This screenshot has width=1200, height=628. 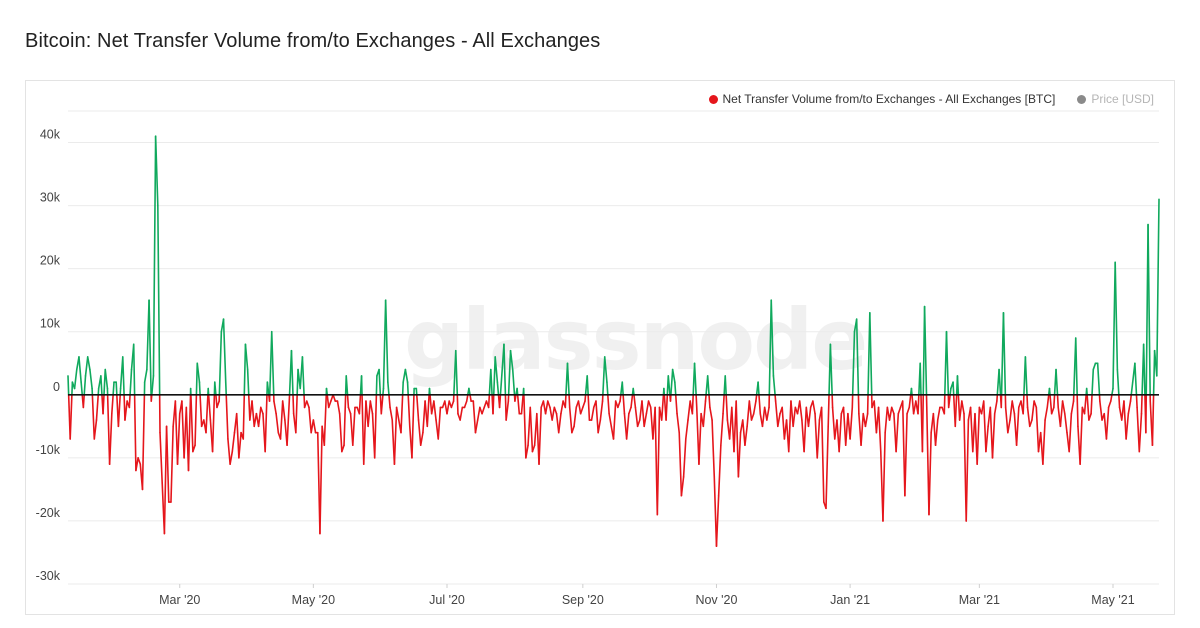 I want to click on legend-item-price: Price [USD], so click(x=1115, y=99).